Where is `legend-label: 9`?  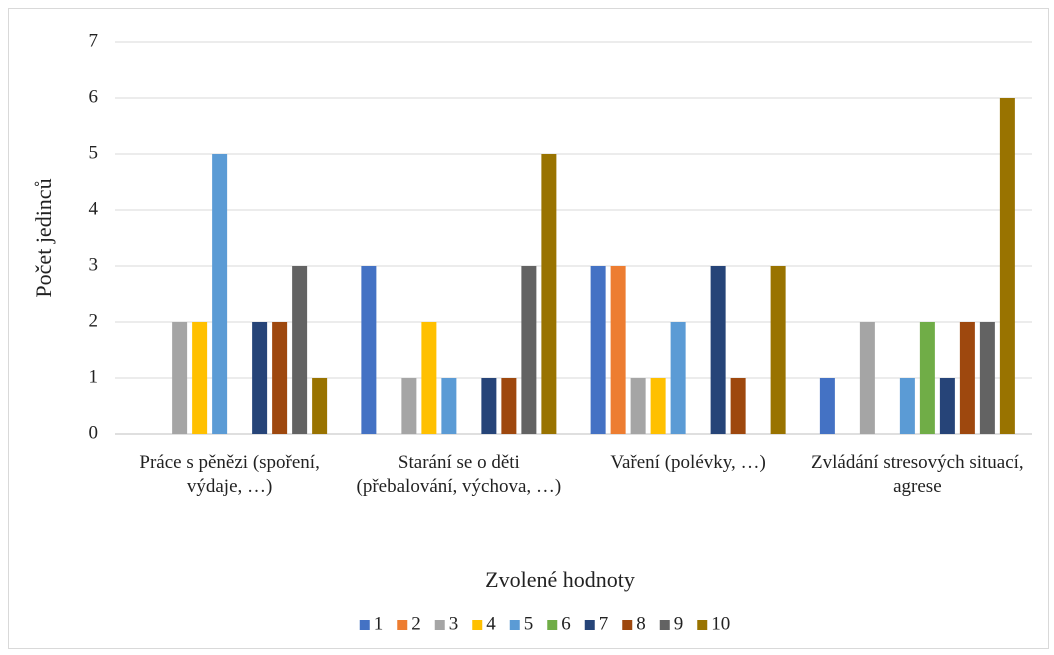 legend-label: 9 is located at coordinates (679, 623).